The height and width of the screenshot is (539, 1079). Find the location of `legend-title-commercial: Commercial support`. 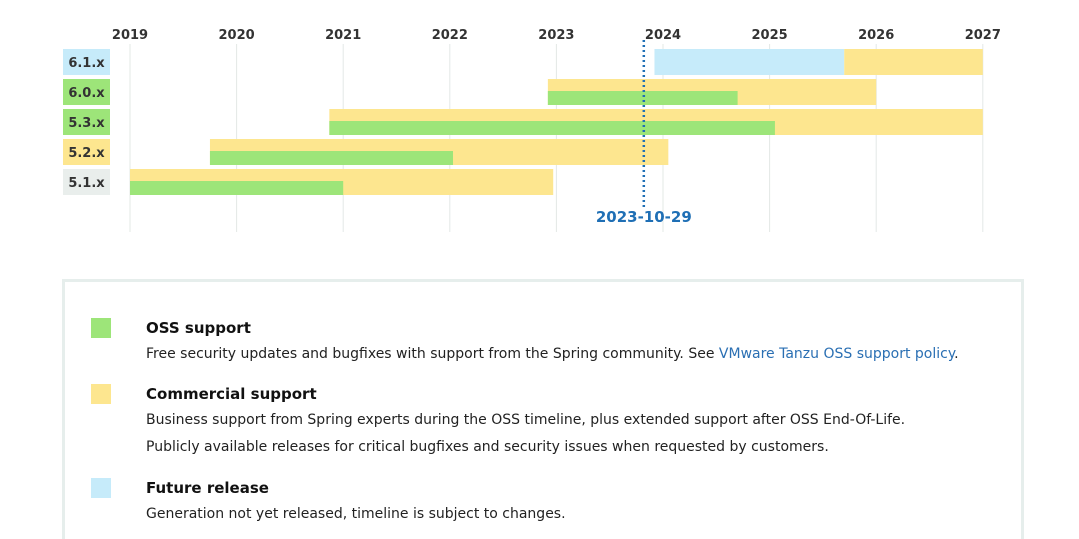

legend-title-commercial: Commercial support is located at coordinates (231, 394).